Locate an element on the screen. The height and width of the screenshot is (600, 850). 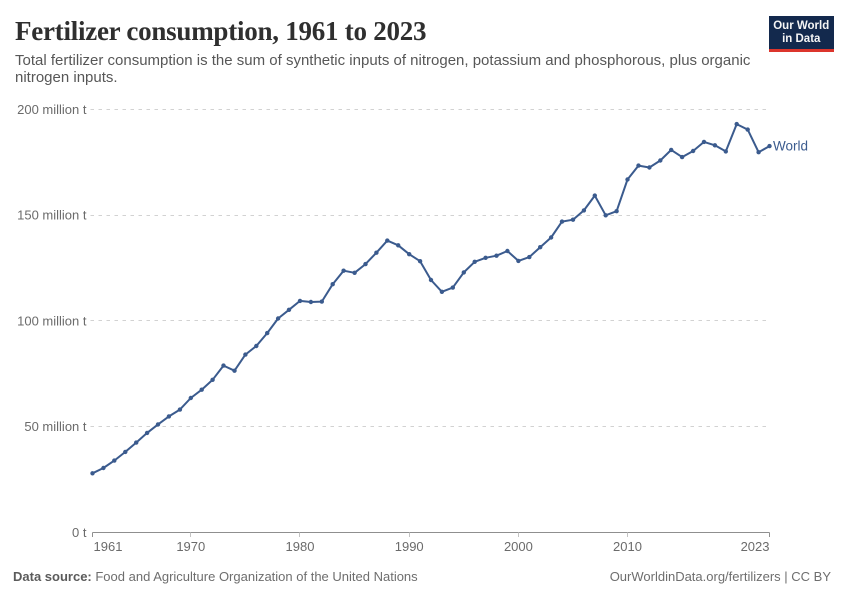
svg-text: 100 million t is located at coordinates (52, 320).